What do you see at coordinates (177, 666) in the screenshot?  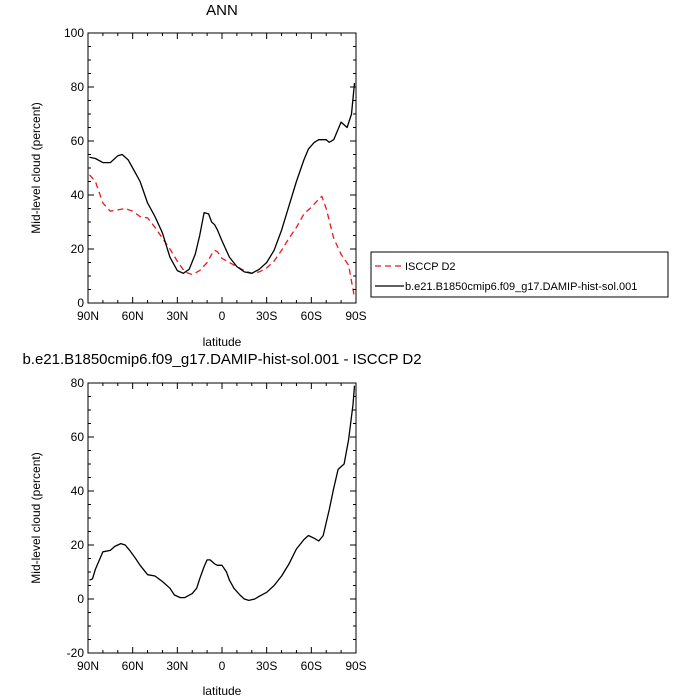 I see `bottom-x-tick-label: 30N` at bounding box center [177, 666].